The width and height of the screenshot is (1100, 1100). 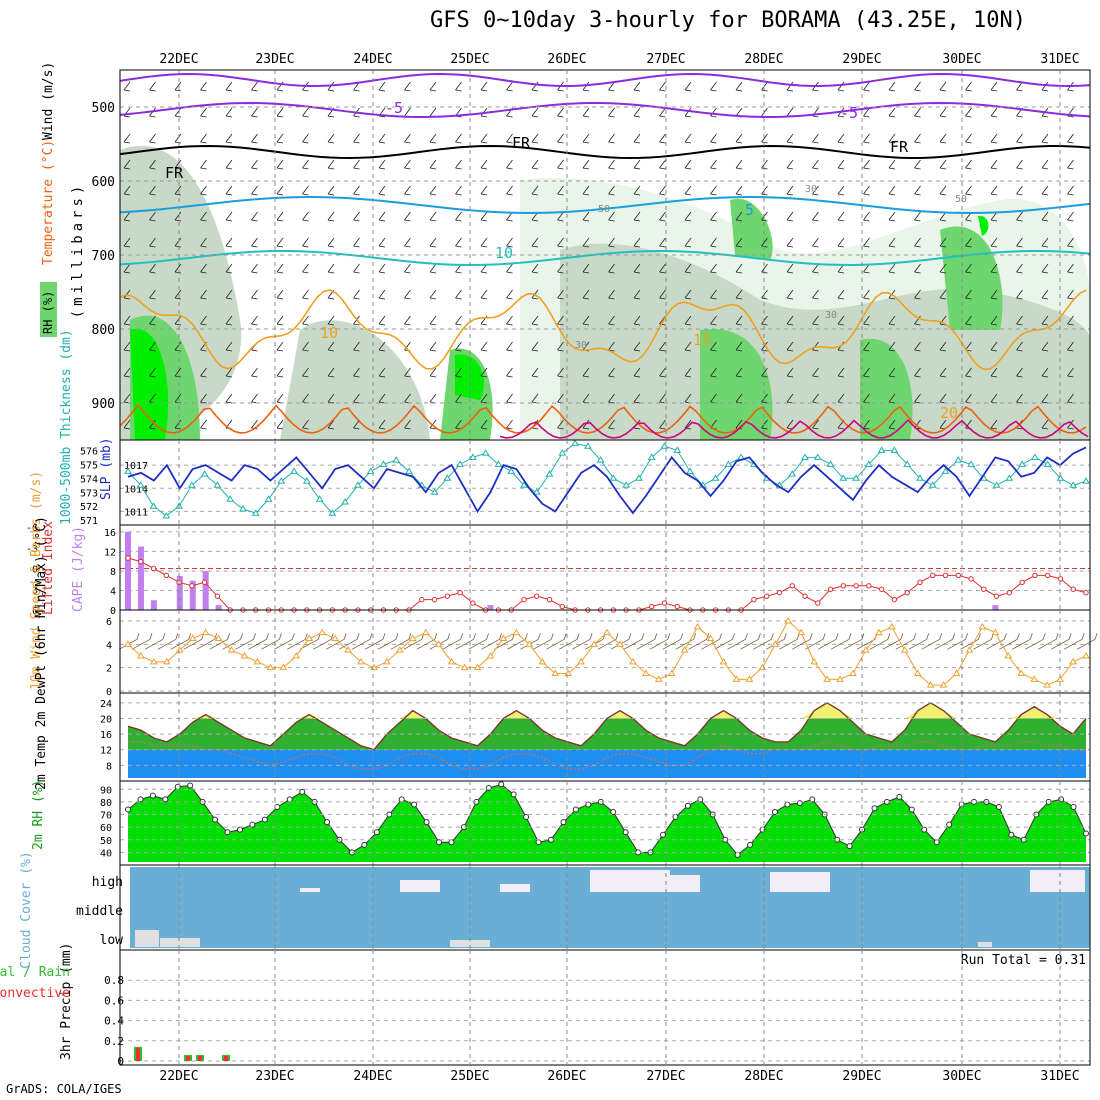 What do you see at coordinates (372, 1076) in the screenshot?
I see `bottom-date-label: 24DEC` at bounding box center [372, 1076].